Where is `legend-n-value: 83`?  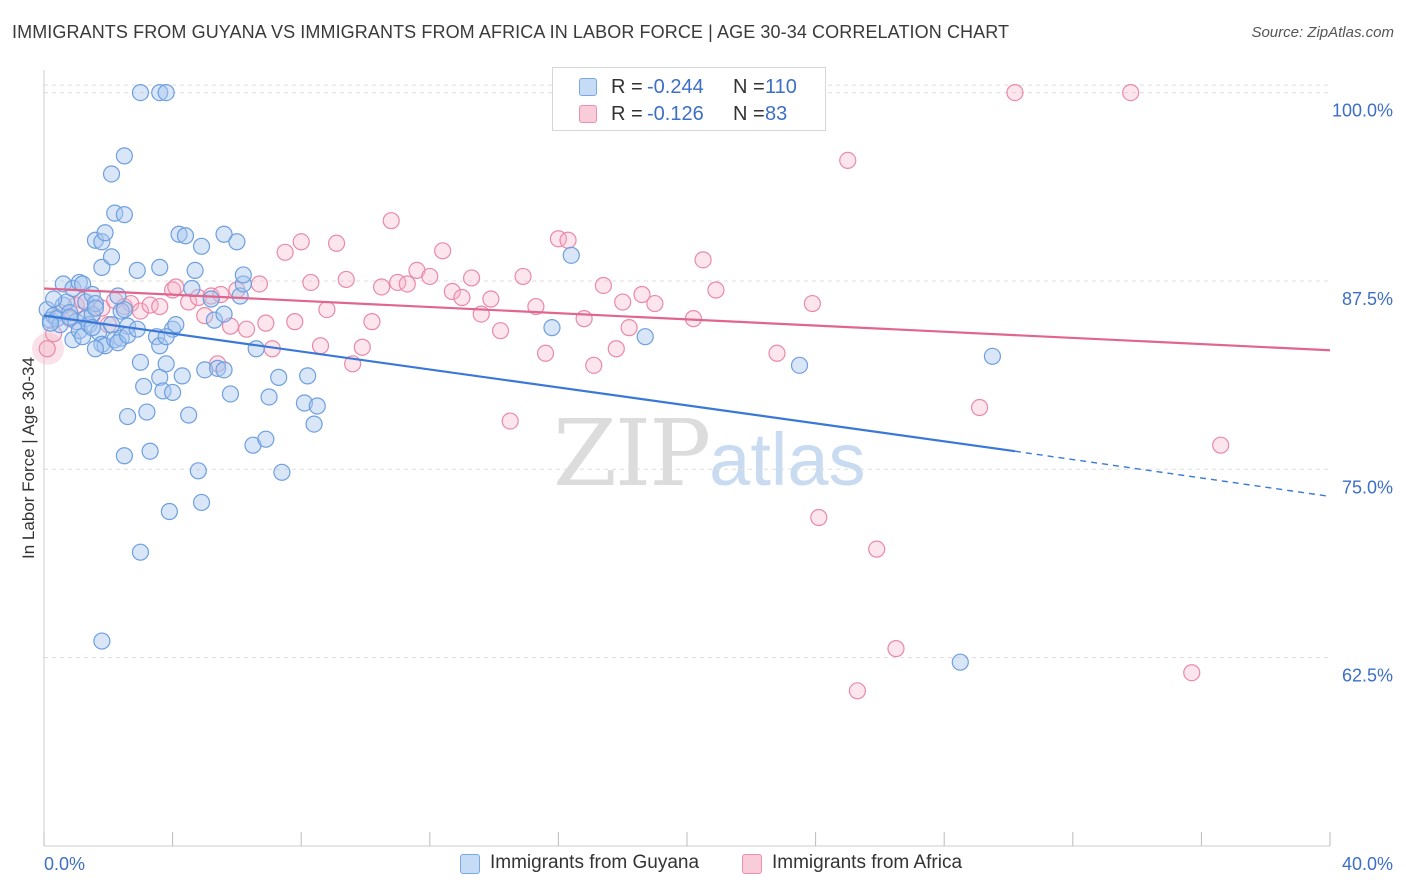 legend-n-value: 83 is located at coordinates (776, 114).